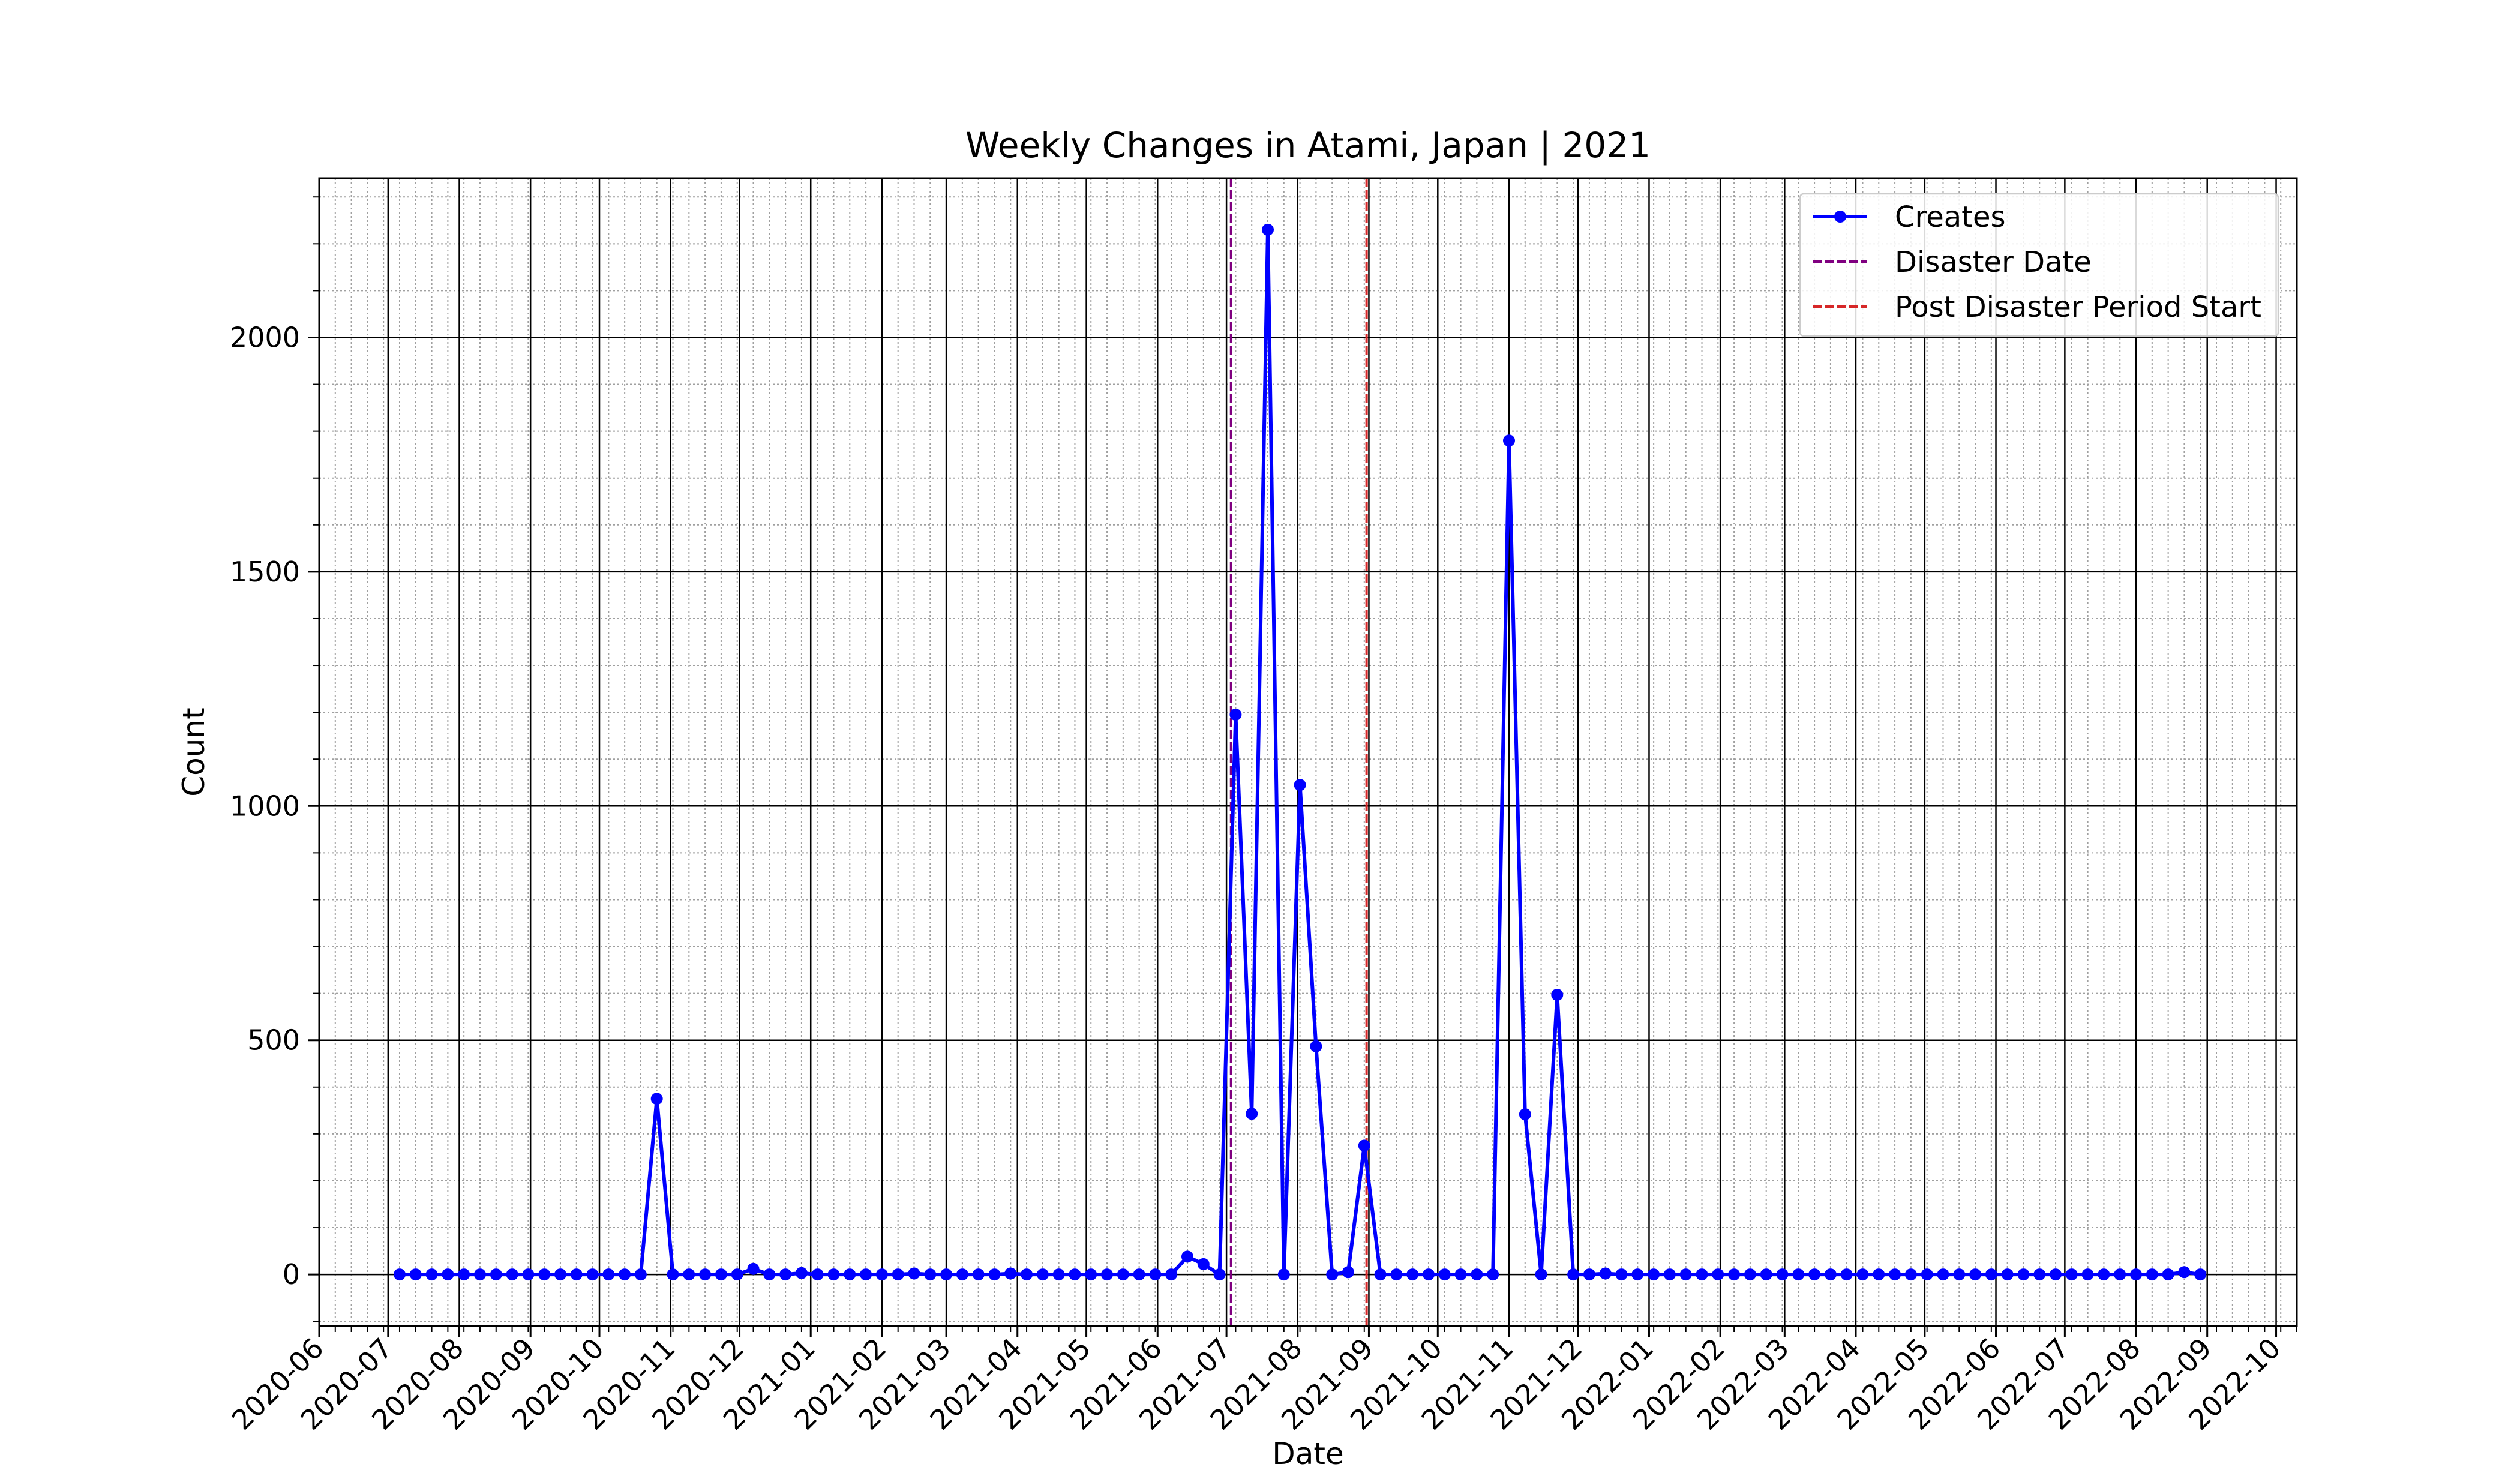 This screenshot has width=2520, height=1473. I want to click on legend-label: Post Disaster Period Start, so click(2078, 307).